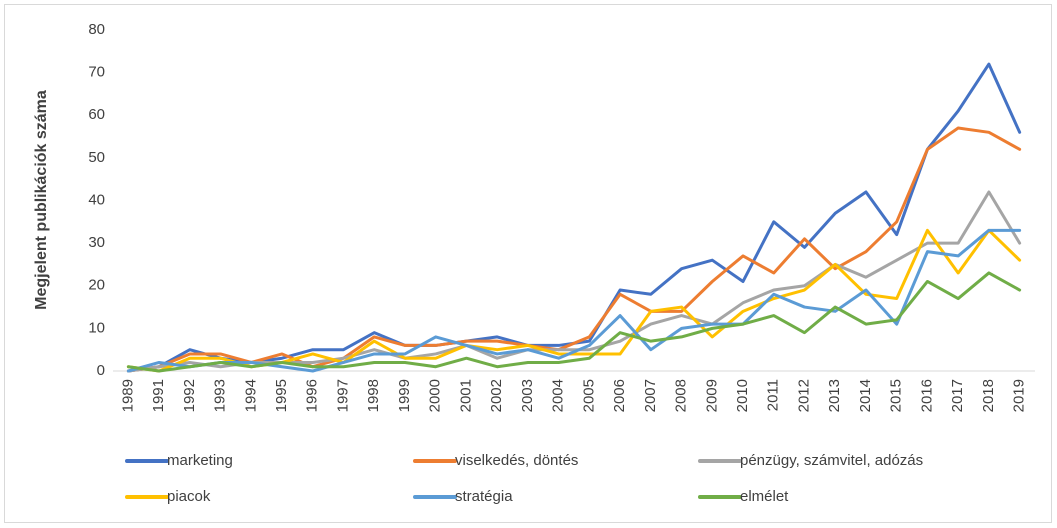 The height and width of the screenshot is (528, 1057). What do you see at coordinates (96, 327) in the screenshot?
I see `y-tick-label: 10` at bounding box center [96, 327].